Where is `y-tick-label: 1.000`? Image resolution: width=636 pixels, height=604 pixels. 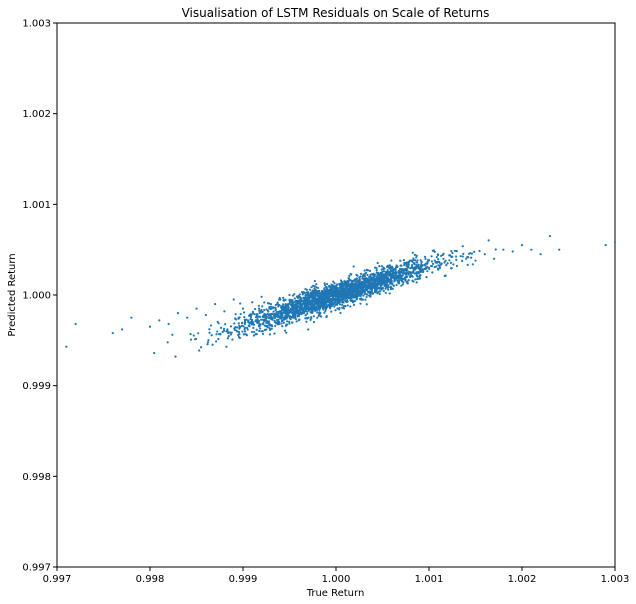 y-tick-label: 1.000 is located at coordinates (36, 296).